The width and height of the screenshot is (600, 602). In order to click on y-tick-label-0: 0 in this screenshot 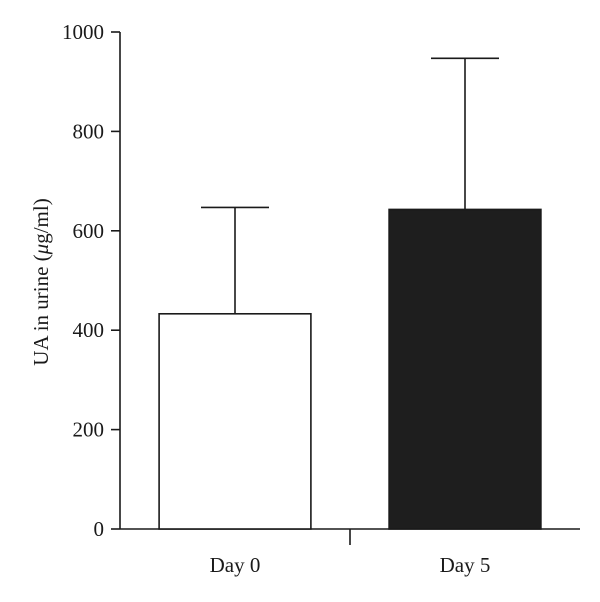, I will do `click(99, 529)`.